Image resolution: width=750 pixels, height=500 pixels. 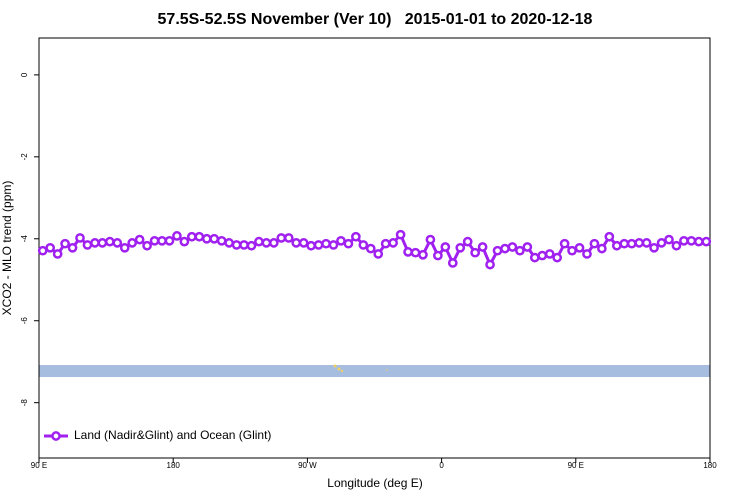 What do you see at coordinates (39, 465) in the screenshot?
I see `x-tick-label: 90 E` at bounding box center [39, 465].